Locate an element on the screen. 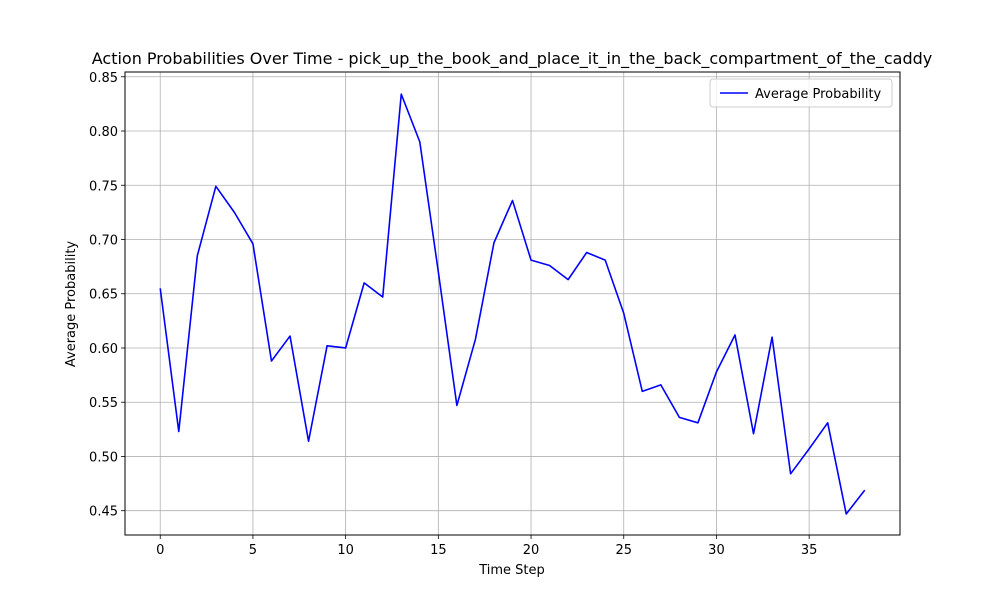 The height and width of the screenshot is (600, 1000). x-tick-label: 15 is located at coordinates (438, 550).